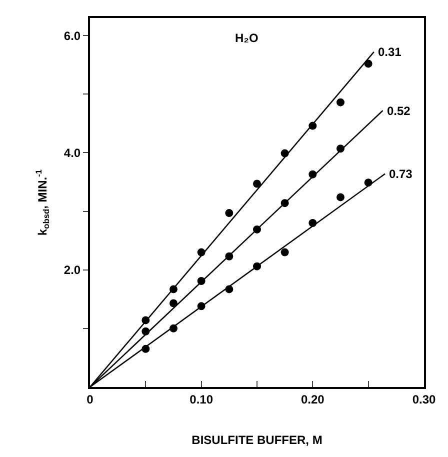 This screenshot has width=448, height=457. Describe the element at coordinates (399, 111) in the screenshot. I see `series-label: 0.52` at that location.